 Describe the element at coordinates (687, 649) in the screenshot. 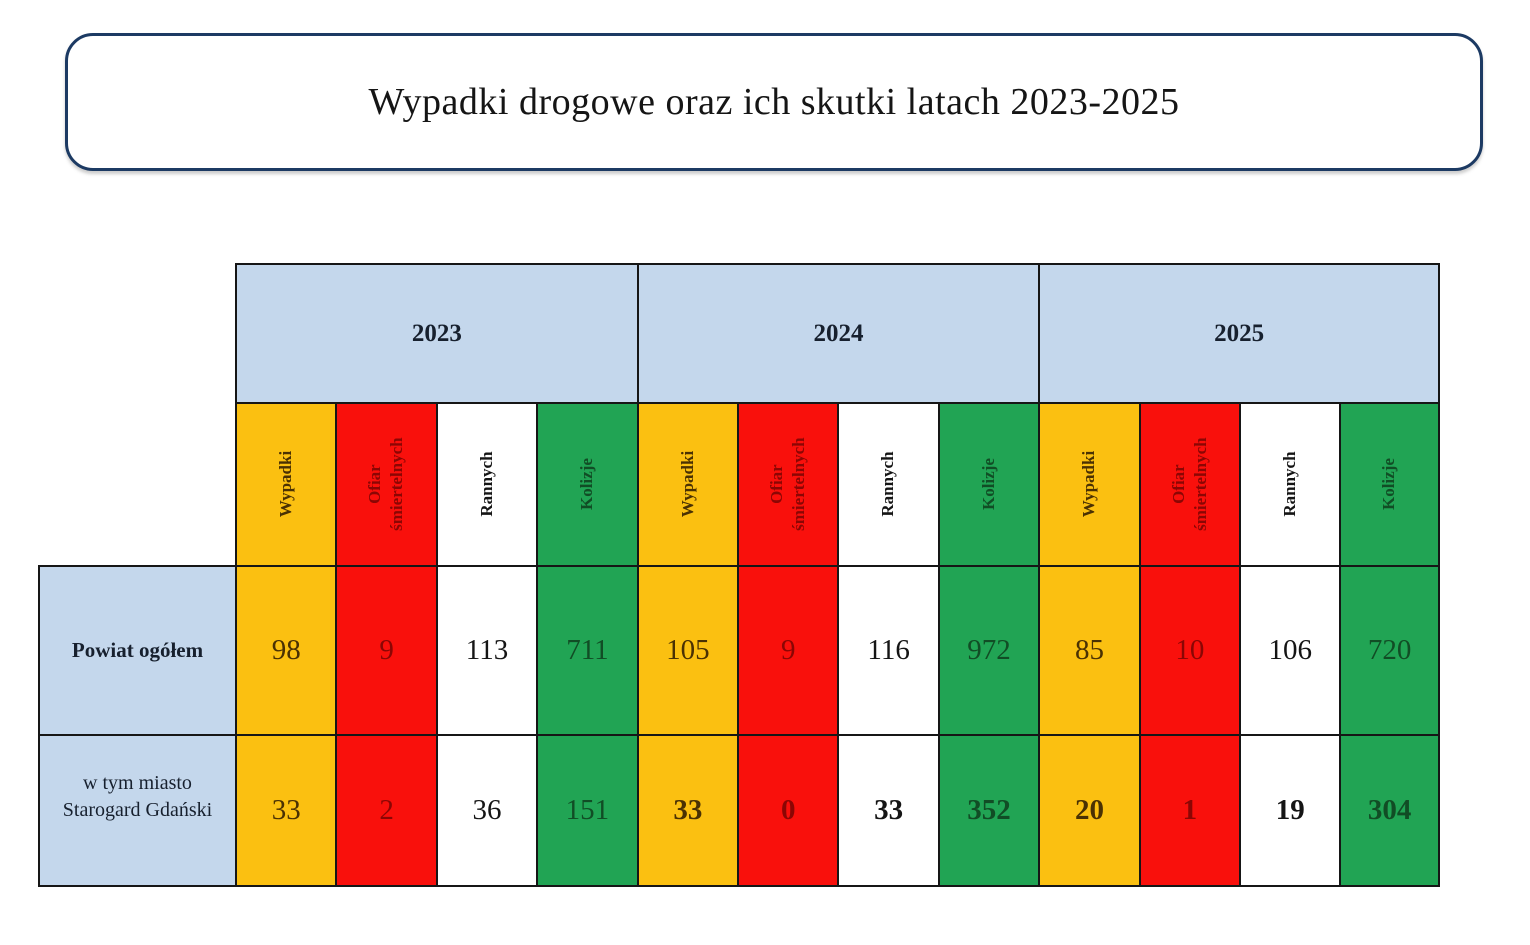

I see `cell-2024-wypadki-powiat: 105` at that location.